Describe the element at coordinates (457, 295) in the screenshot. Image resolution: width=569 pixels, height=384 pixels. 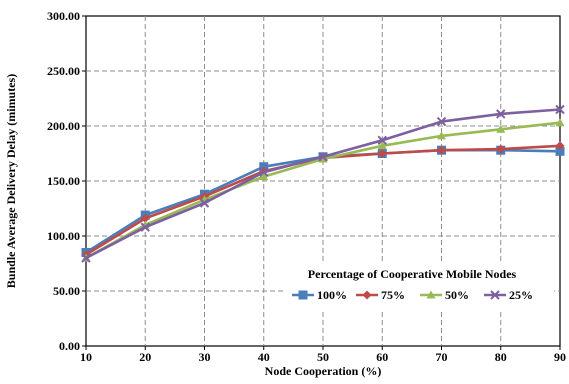
I see `legend-label: 50%` at that location.